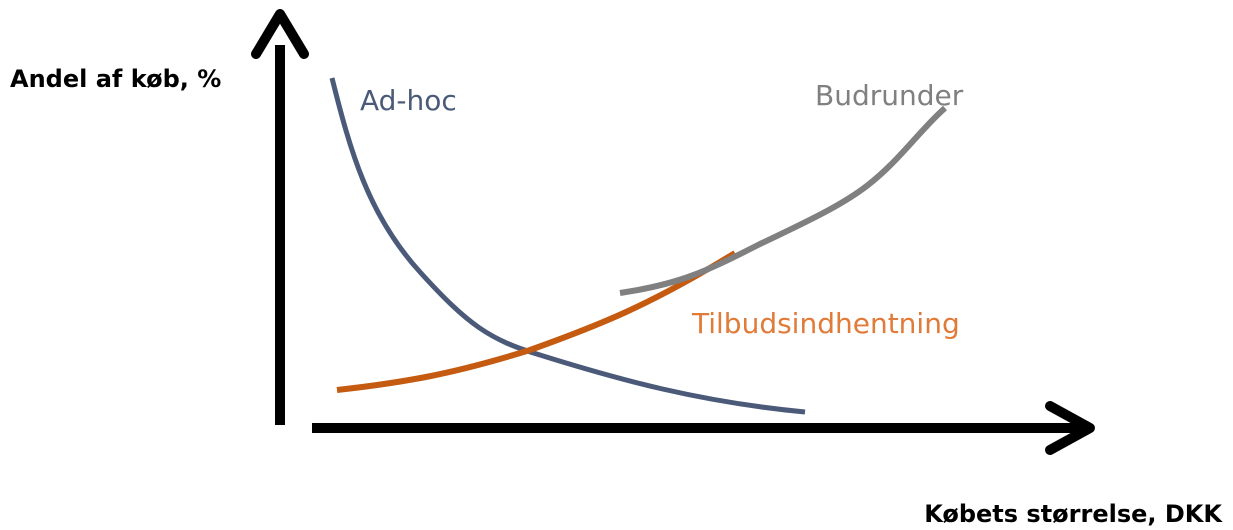 The width and height of the screenshot is (1233, 530). Describe the element at coordinates (783, 200) in the screenshot. I see `budrunder-curve` at that location.